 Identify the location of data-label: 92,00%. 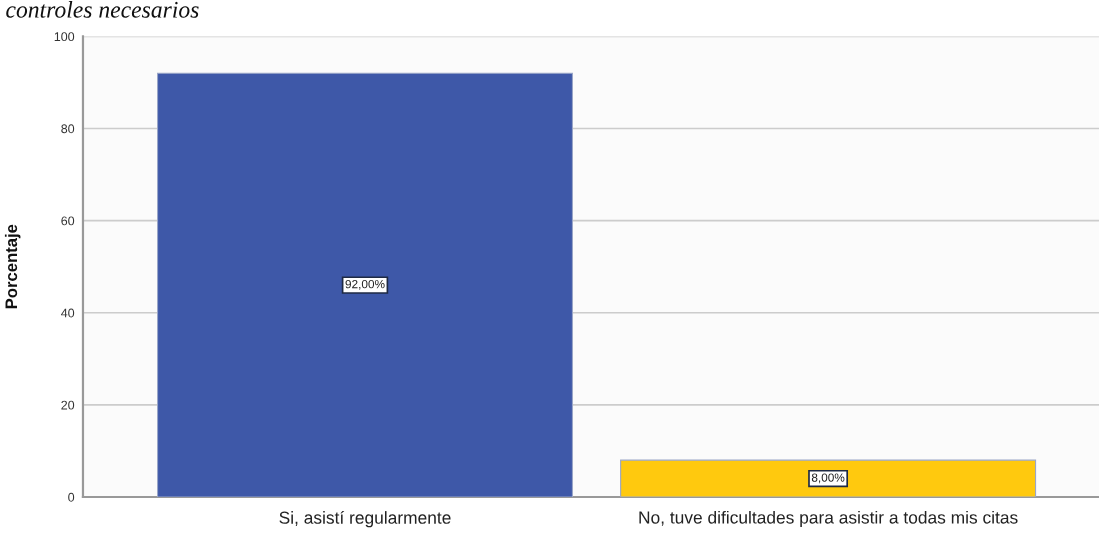
(365, 284).